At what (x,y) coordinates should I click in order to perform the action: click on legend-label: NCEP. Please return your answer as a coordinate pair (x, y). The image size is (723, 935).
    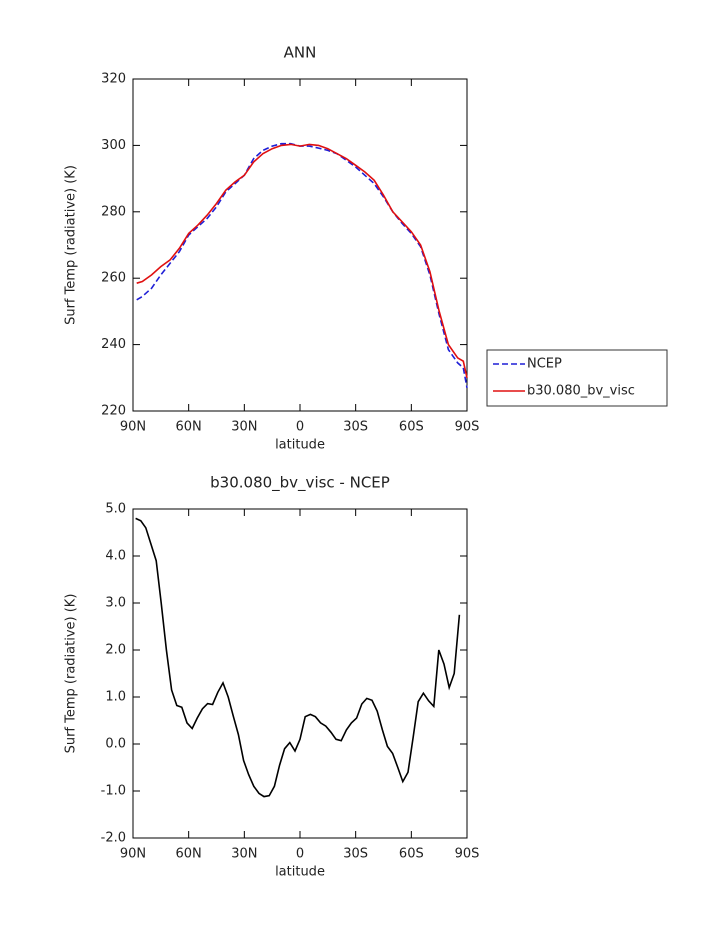
    Looking at the image, I should click on (544, 364).